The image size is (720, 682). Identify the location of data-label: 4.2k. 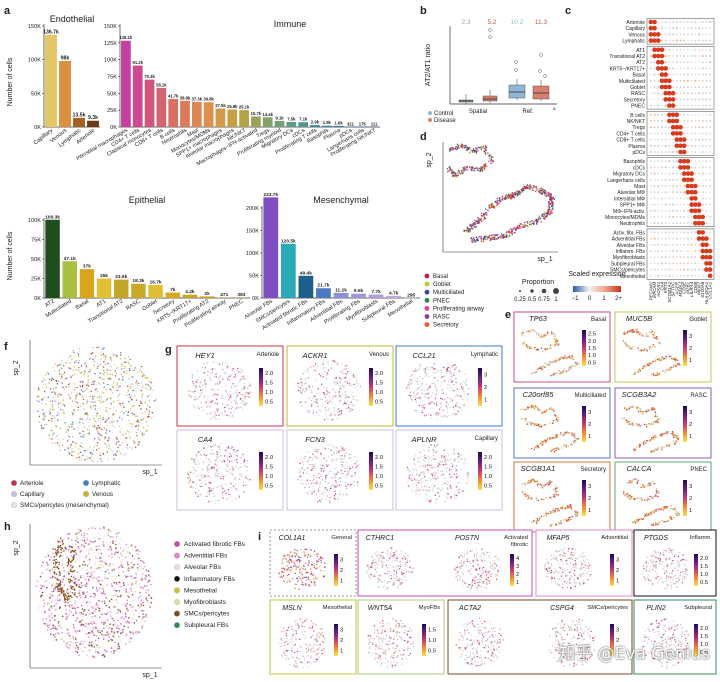
(190, 292).